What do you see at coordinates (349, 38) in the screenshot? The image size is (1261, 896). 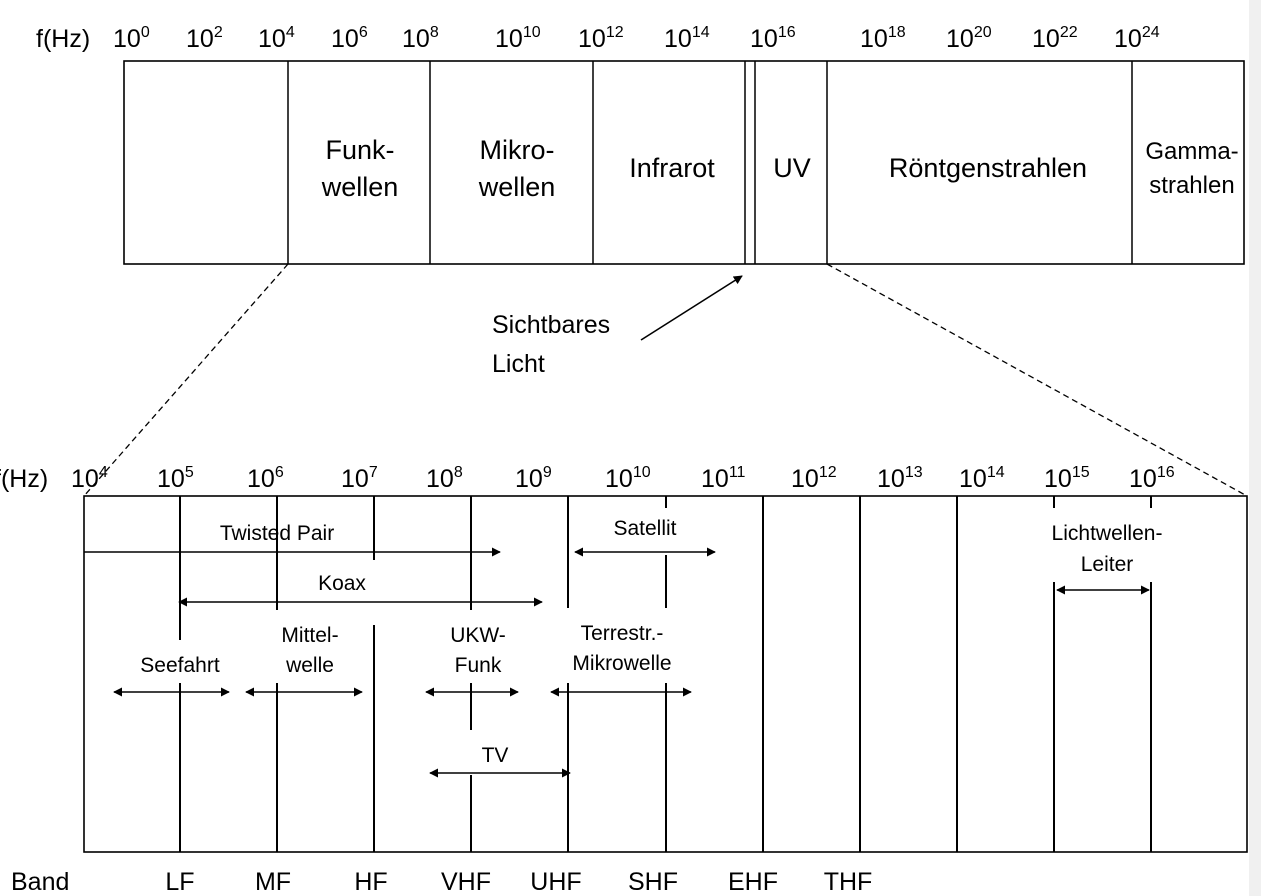 I see `top-tick-label: 10⁶` at bounding box center [349, 38].